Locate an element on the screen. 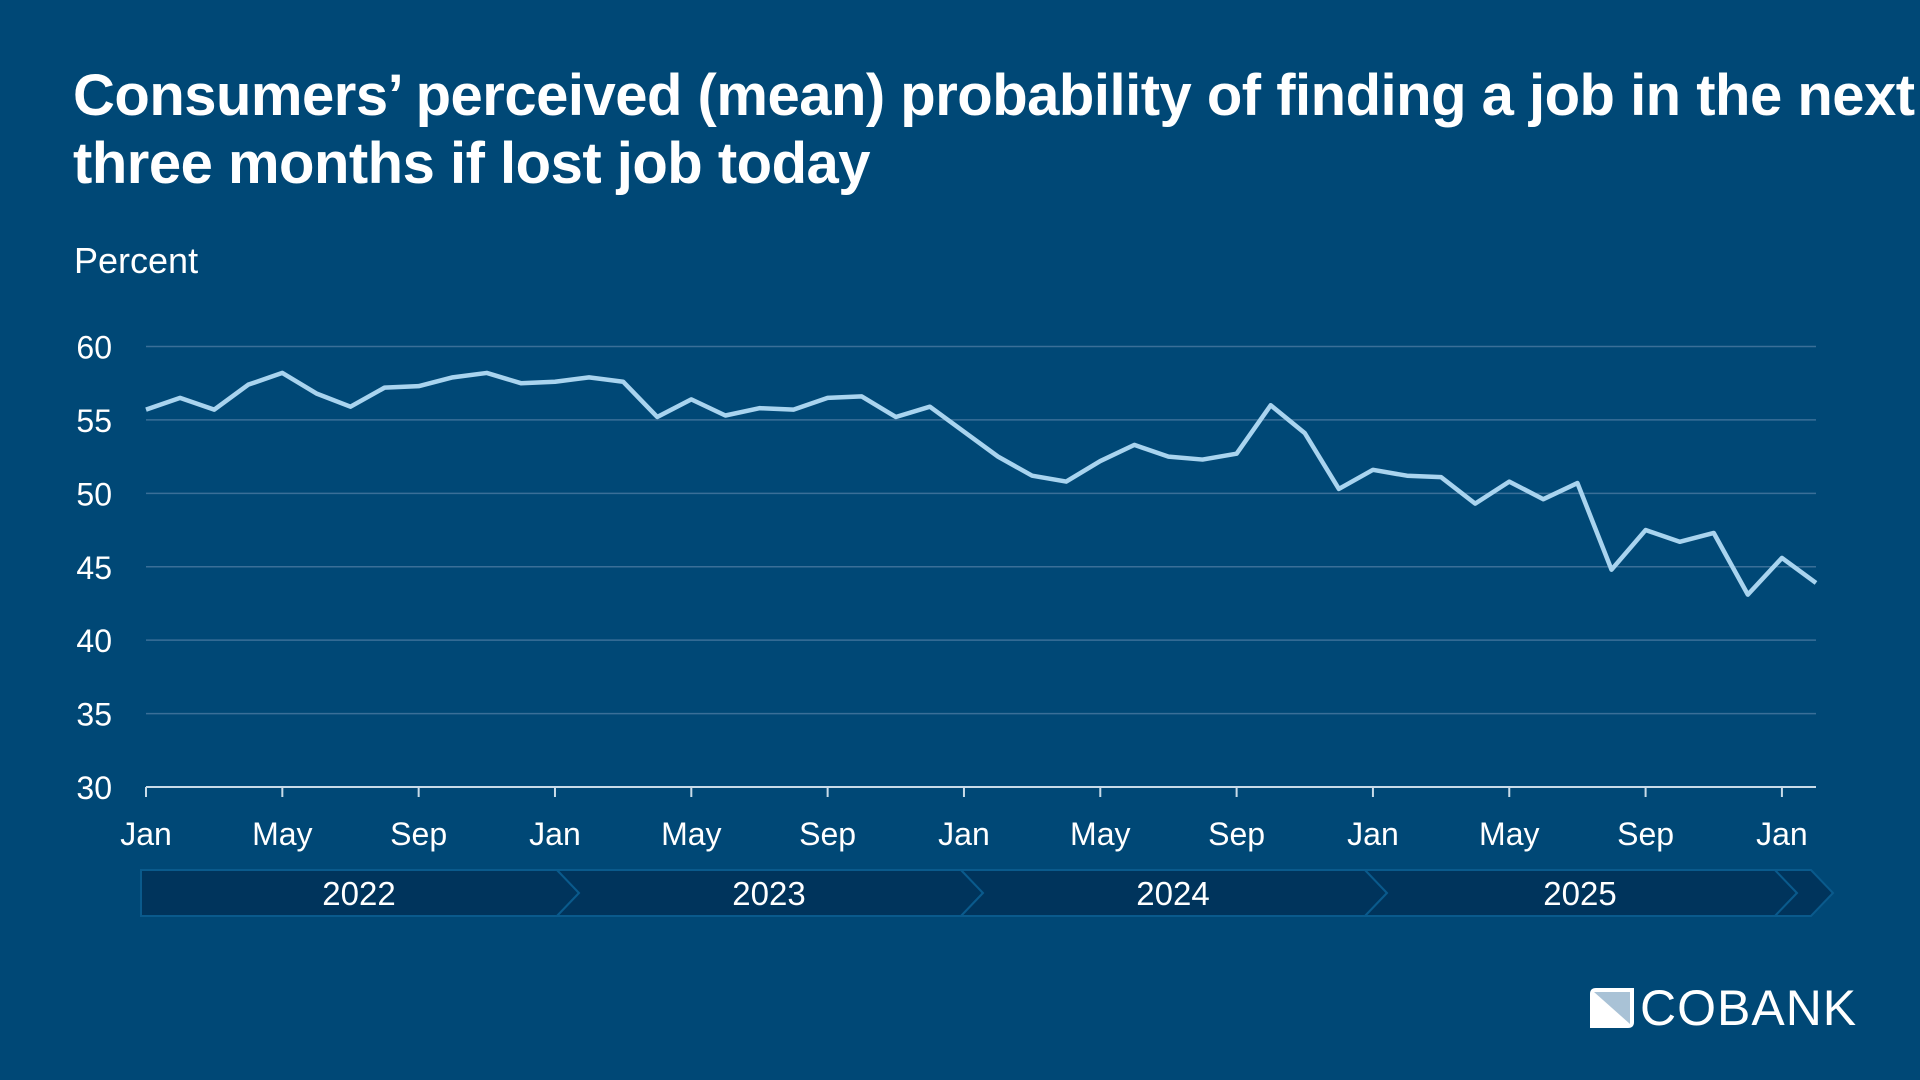 The height and width of the screenshot is (1080, 1920). logo-wordmark: COBANK is located at coordinates (1749, 1008).